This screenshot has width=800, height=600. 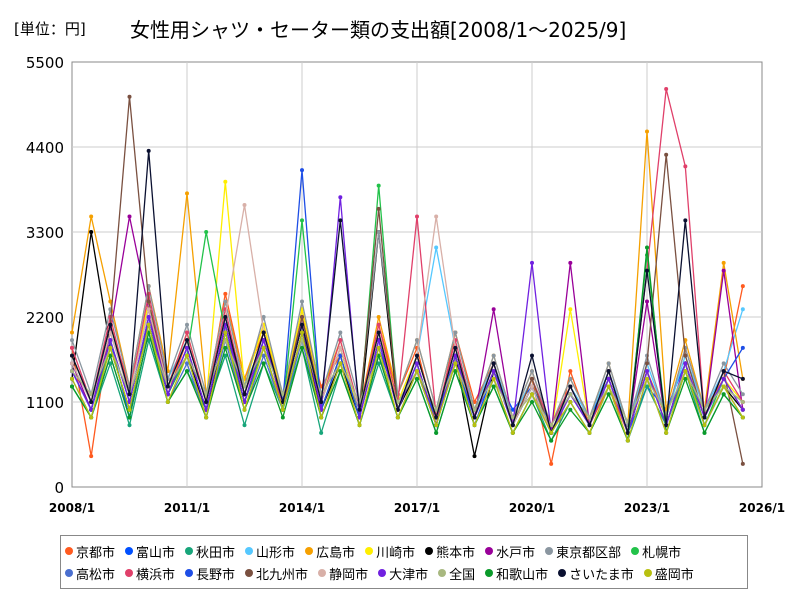 I want to click on legend-item: 札幌市, so click(x=656, y=551).